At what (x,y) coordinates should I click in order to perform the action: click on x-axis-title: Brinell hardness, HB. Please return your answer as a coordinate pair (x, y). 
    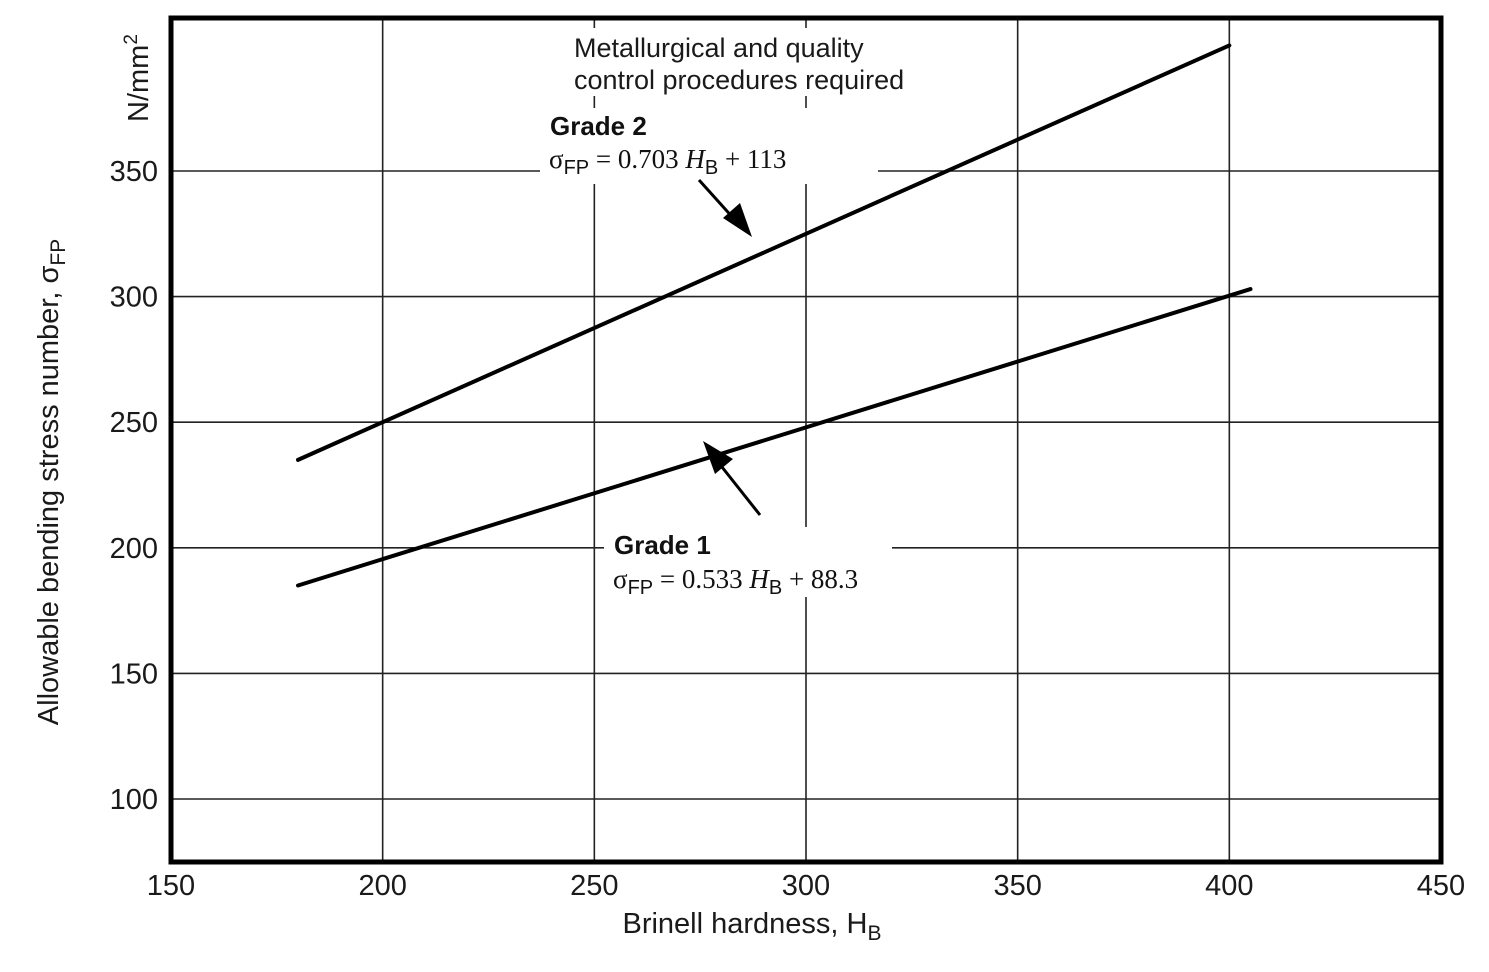
    Looking at the image, I should click on (751, 926).